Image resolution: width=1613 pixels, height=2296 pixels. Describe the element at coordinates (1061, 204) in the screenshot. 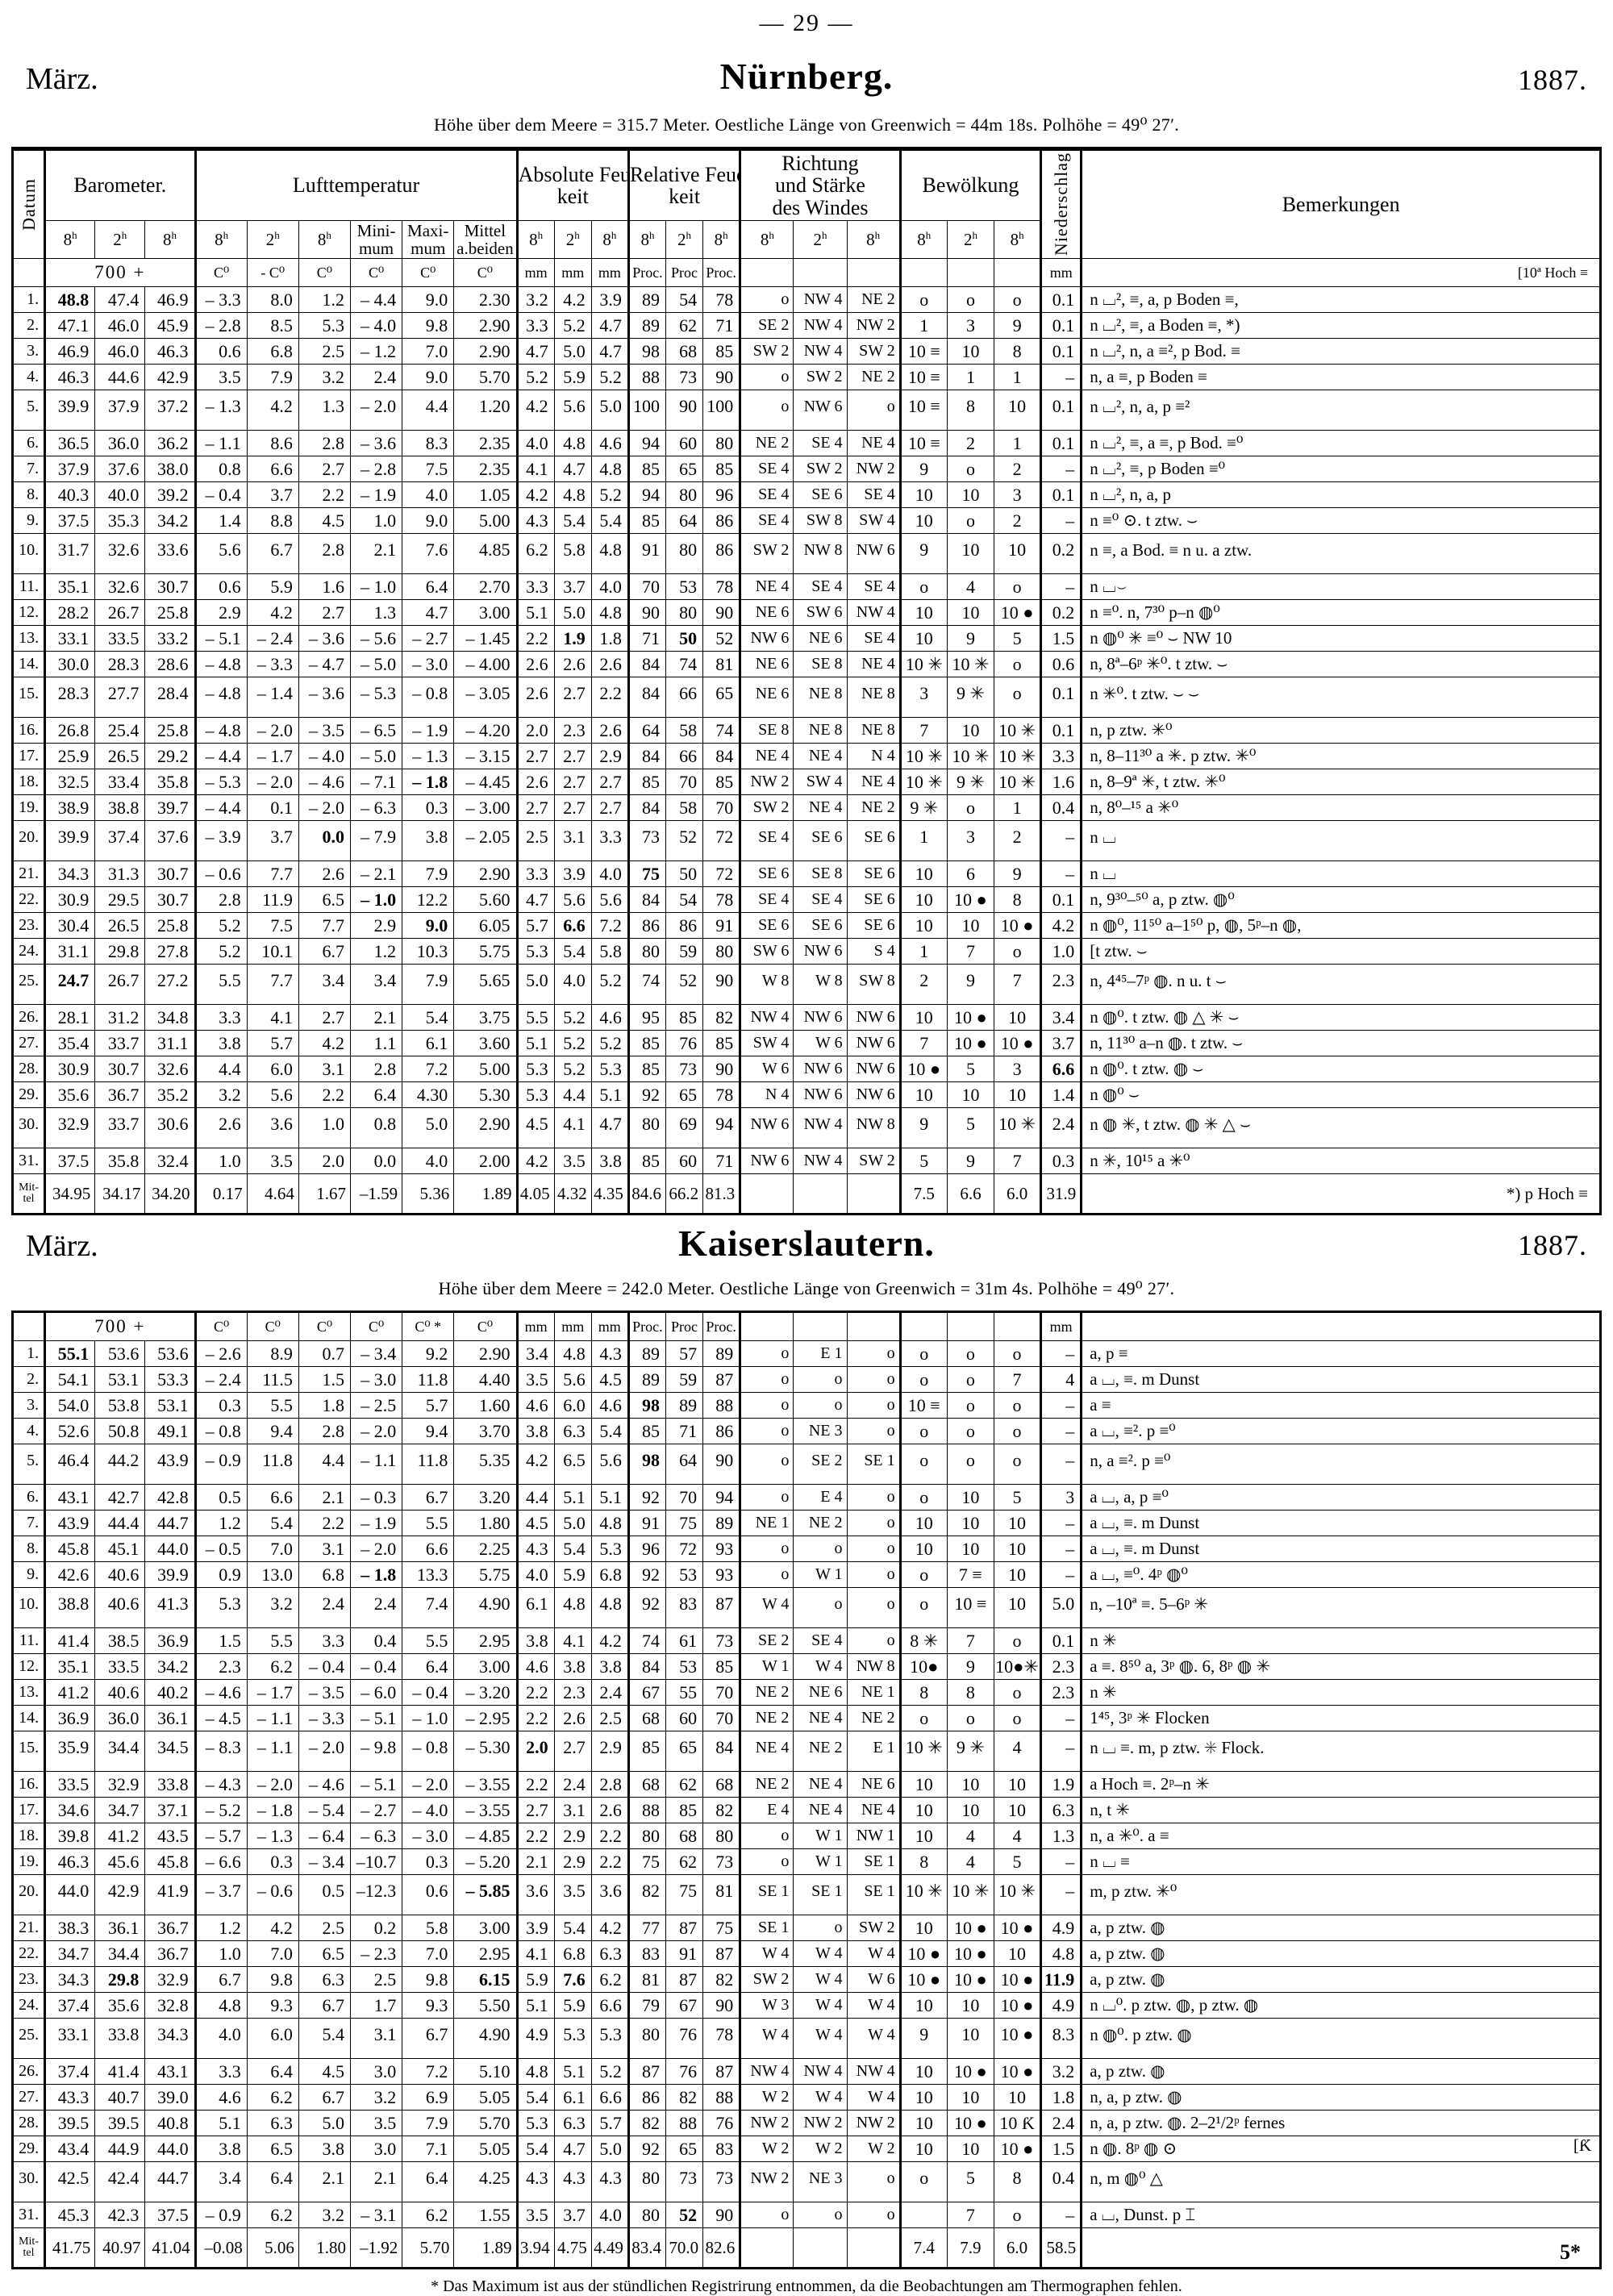

I see `col-head-niederschlag-label: Niederschlag` at that location.